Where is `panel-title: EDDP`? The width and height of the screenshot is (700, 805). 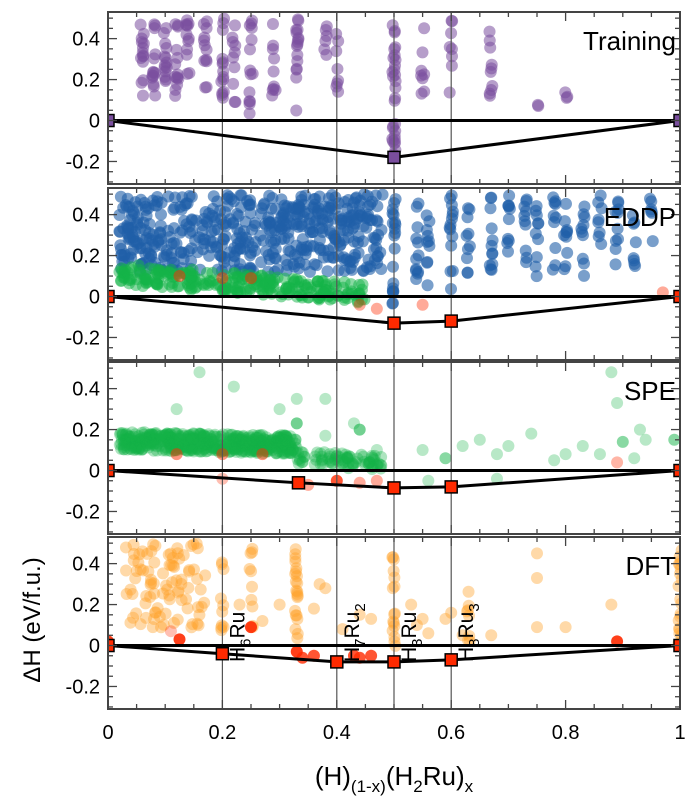
panel-title: EDDP is located at coordinates (640, 217).